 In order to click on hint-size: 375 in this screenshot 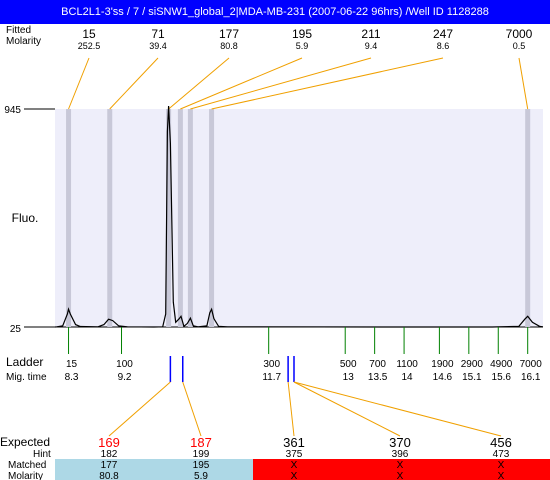, I will do `click(294, 454)`.